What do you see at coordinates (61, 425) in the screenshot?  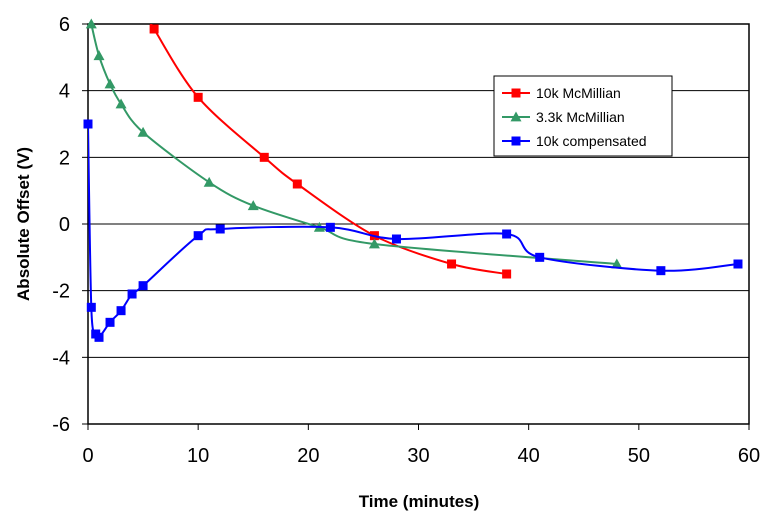 I see `y-tick-label-6: -6` at bounding box center [61, 425].